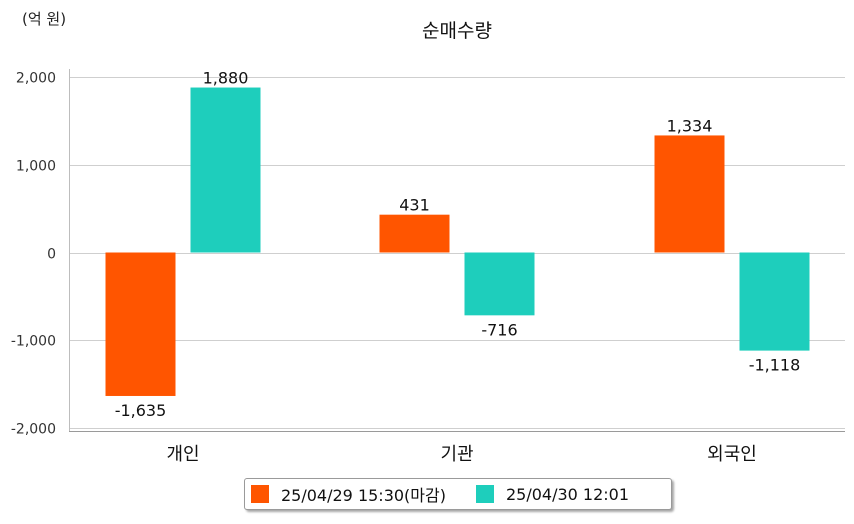  I want to click on data-label: 1,880, so click(226, 78).